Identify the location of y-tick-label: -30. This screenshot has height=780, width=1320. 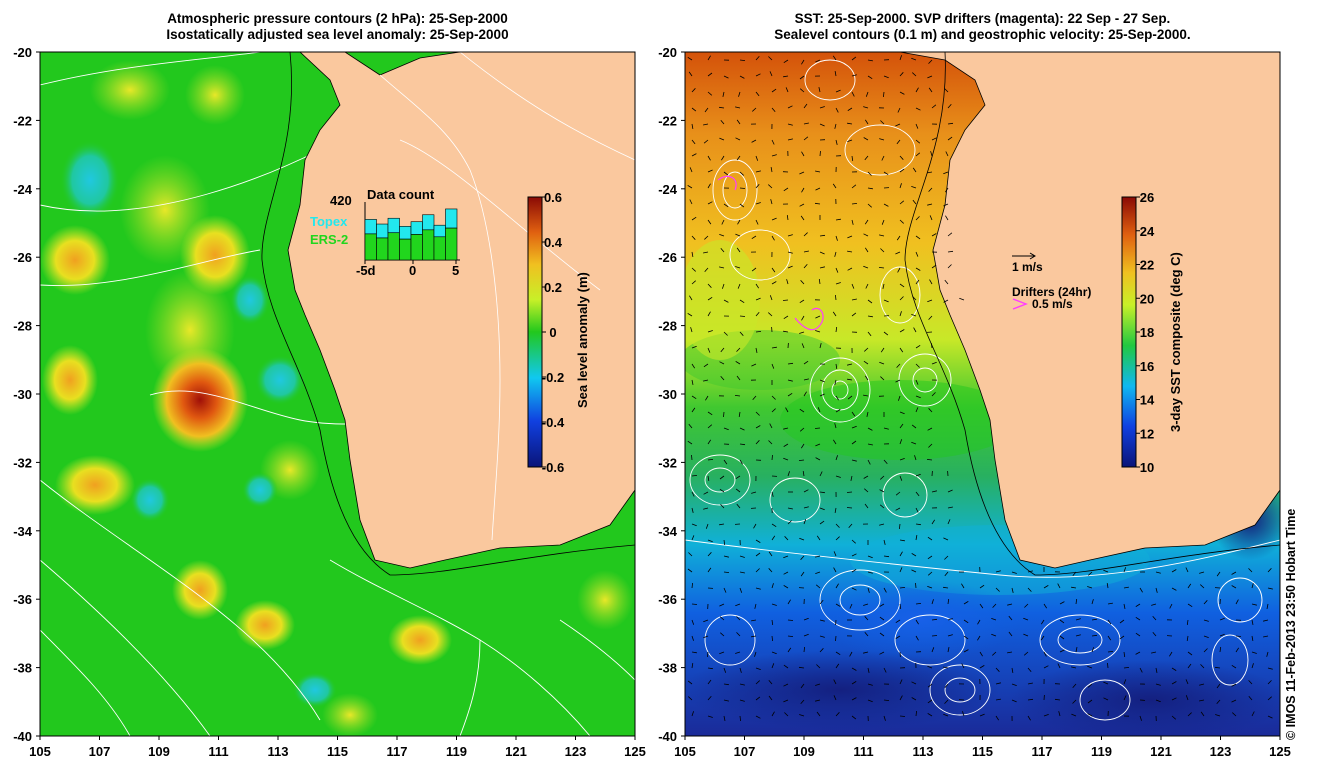
(22, 394).